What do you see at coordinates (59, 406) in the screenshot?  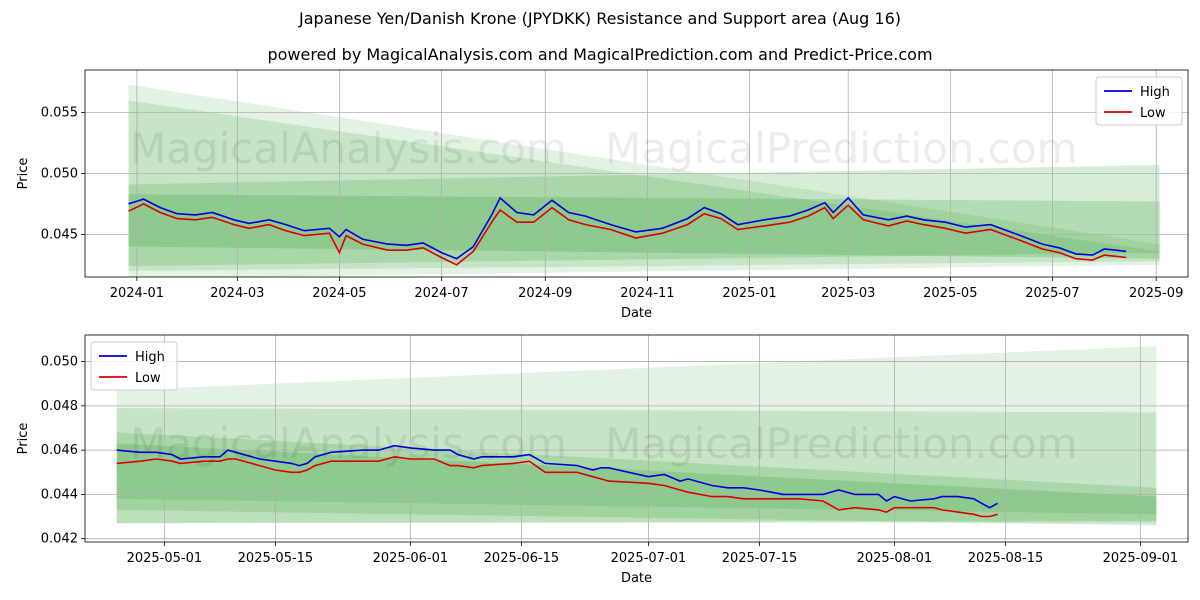 I see `y-tick-label: 0.048` at bounding box center [59, 406].